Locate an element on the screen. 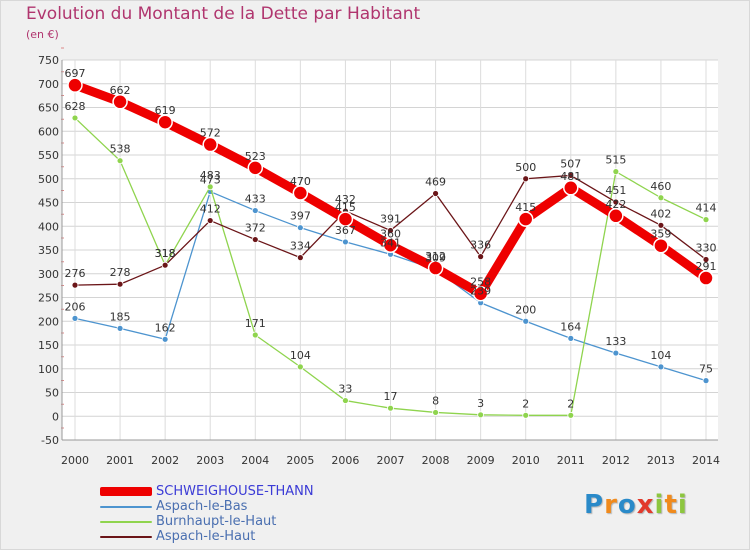  legend-item: Aspach-le-Bas is located at coordinates (207, 506).